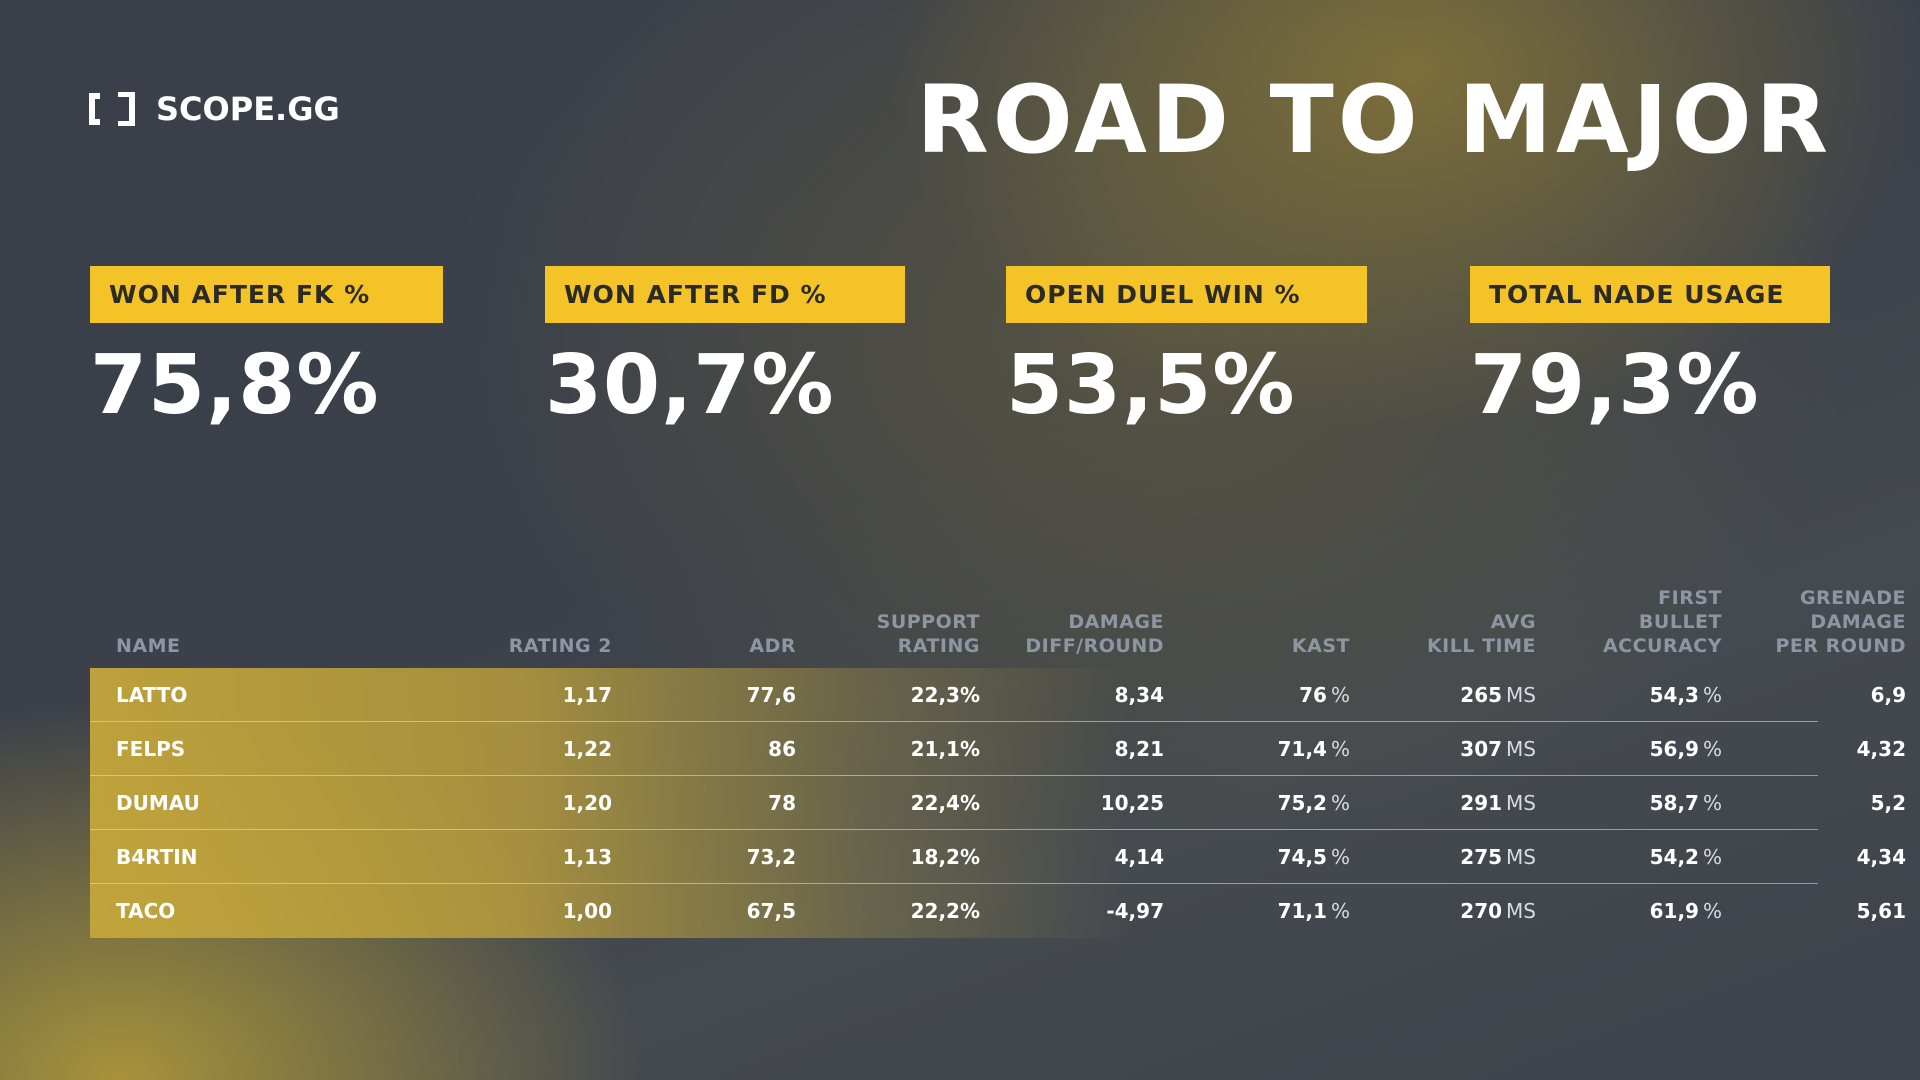 The image size is (1920, 1080). I want to click on cell-damage: 10,25, so click(1132, 803).